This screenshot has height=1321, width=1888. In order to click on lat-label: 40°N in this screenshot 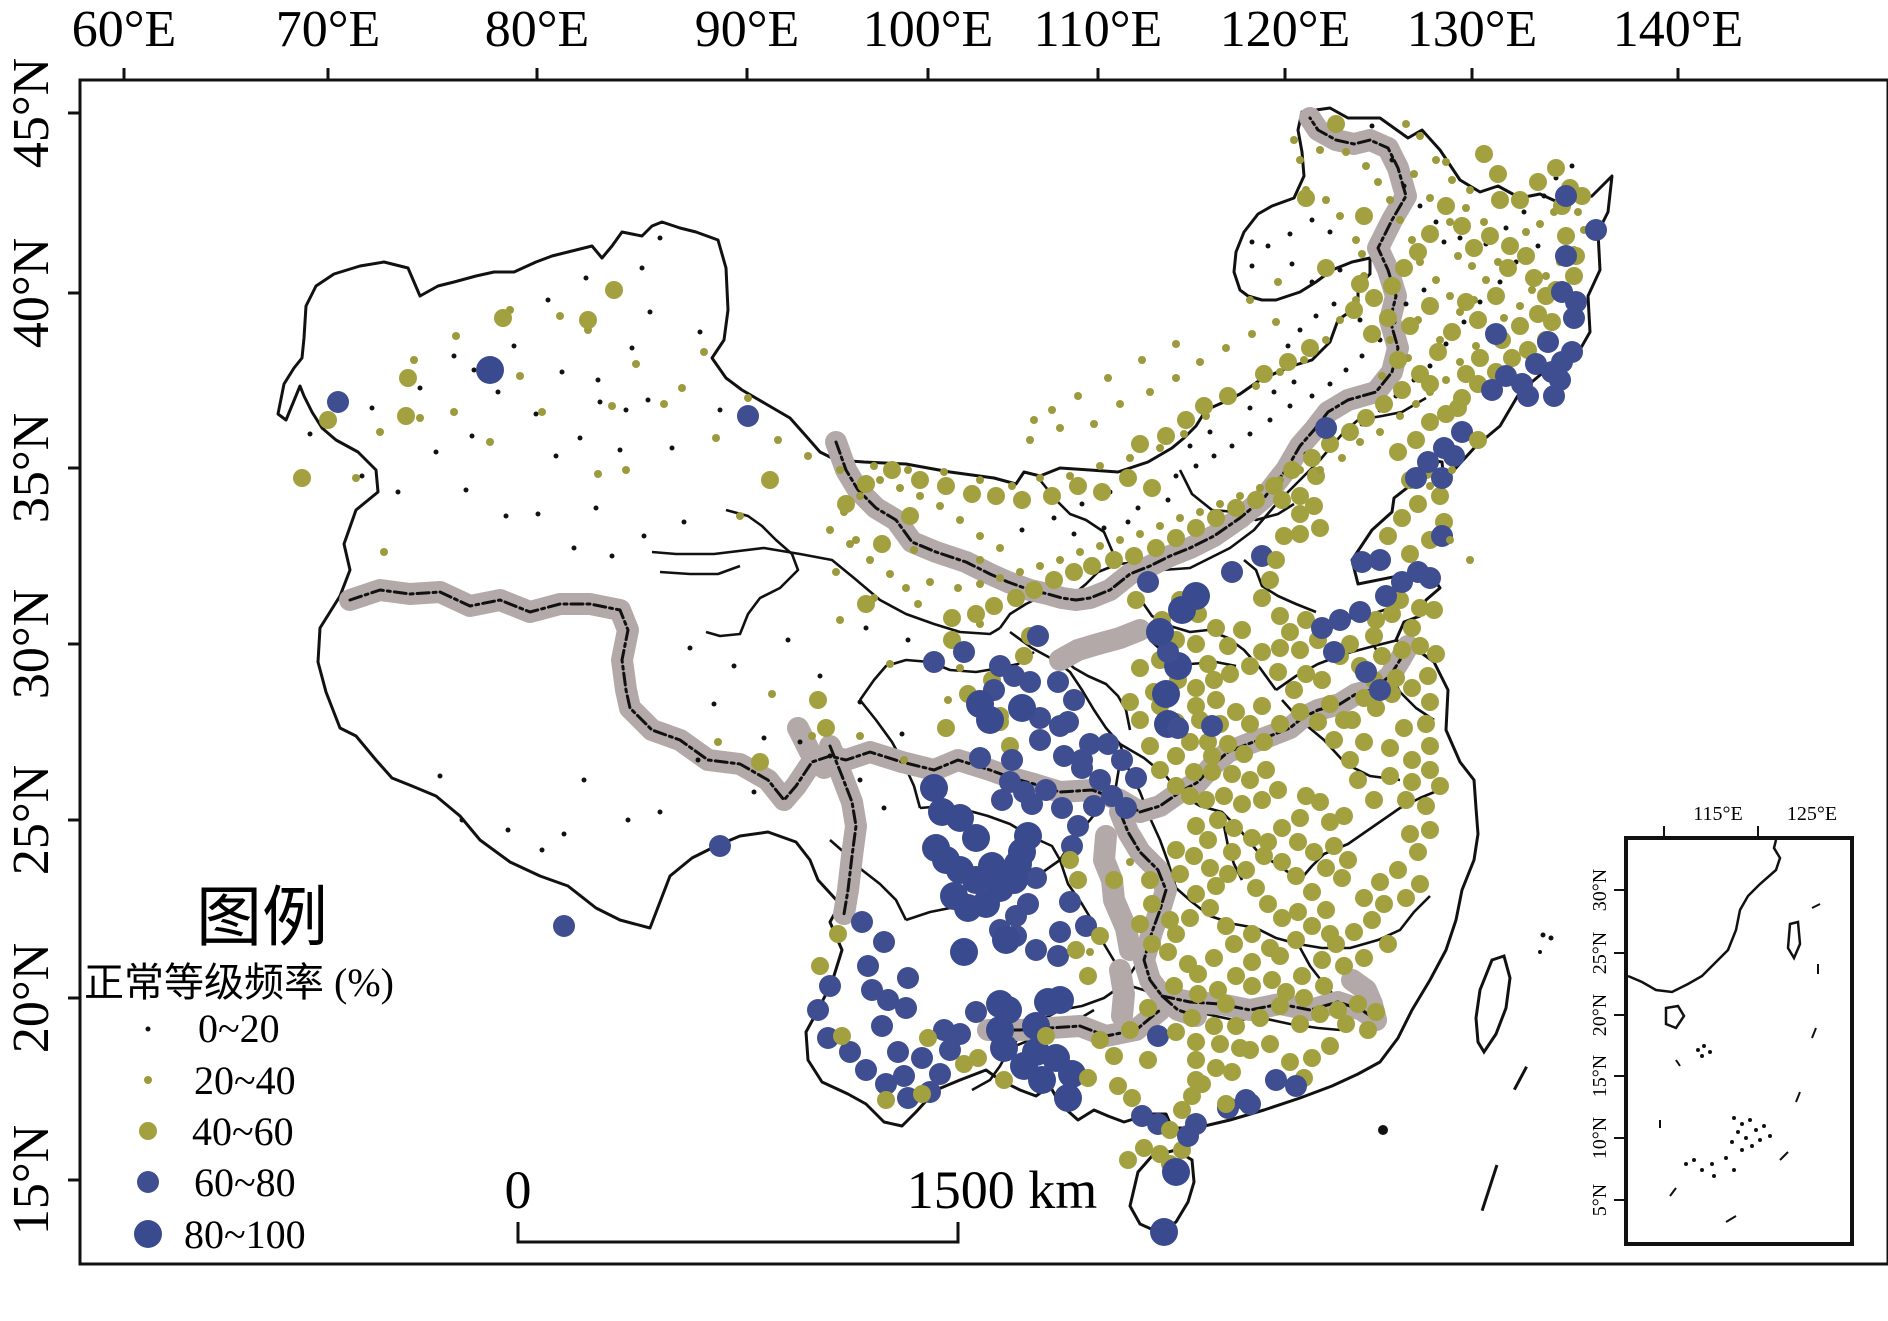, I will do `click(31, 293)`.